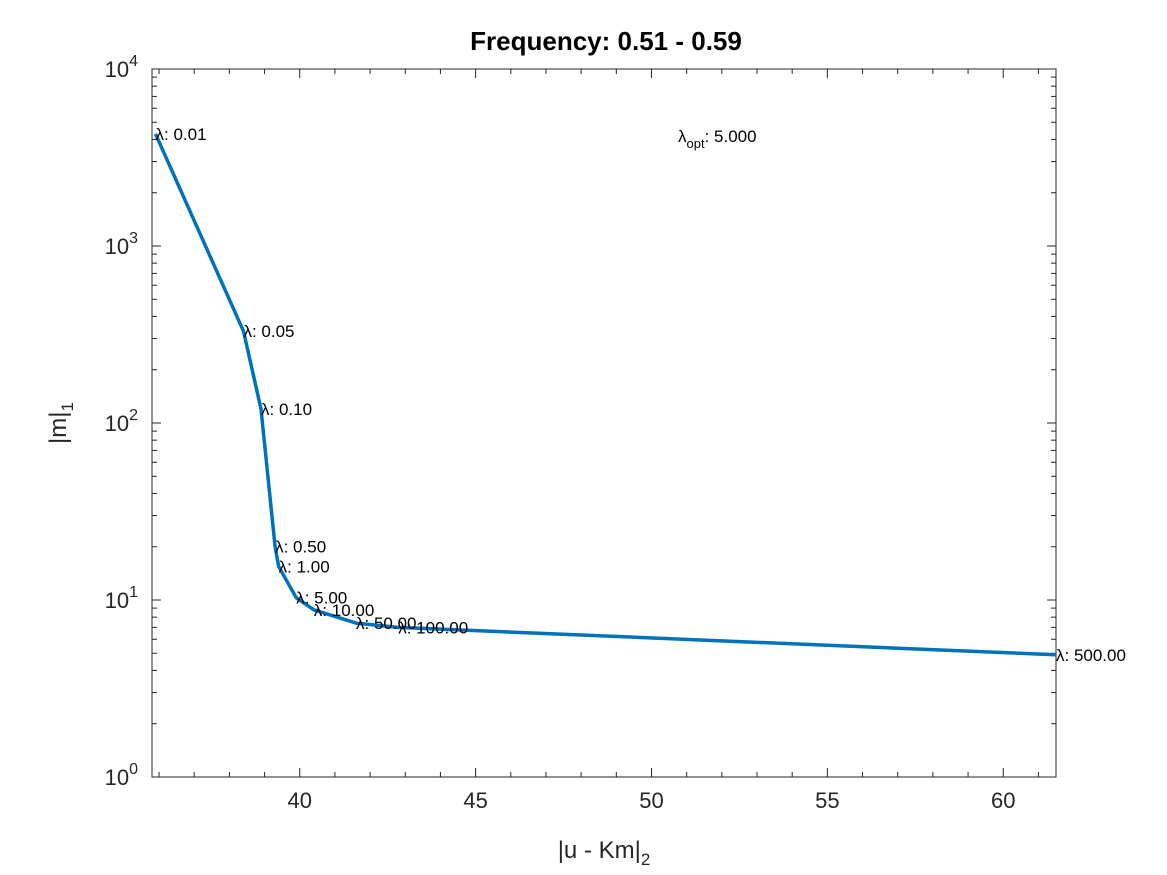 The image size is (1167, 875). Describe the element at coordinates (827, 800) in the screenshot. I see `x-tick-label: 55` at that location.